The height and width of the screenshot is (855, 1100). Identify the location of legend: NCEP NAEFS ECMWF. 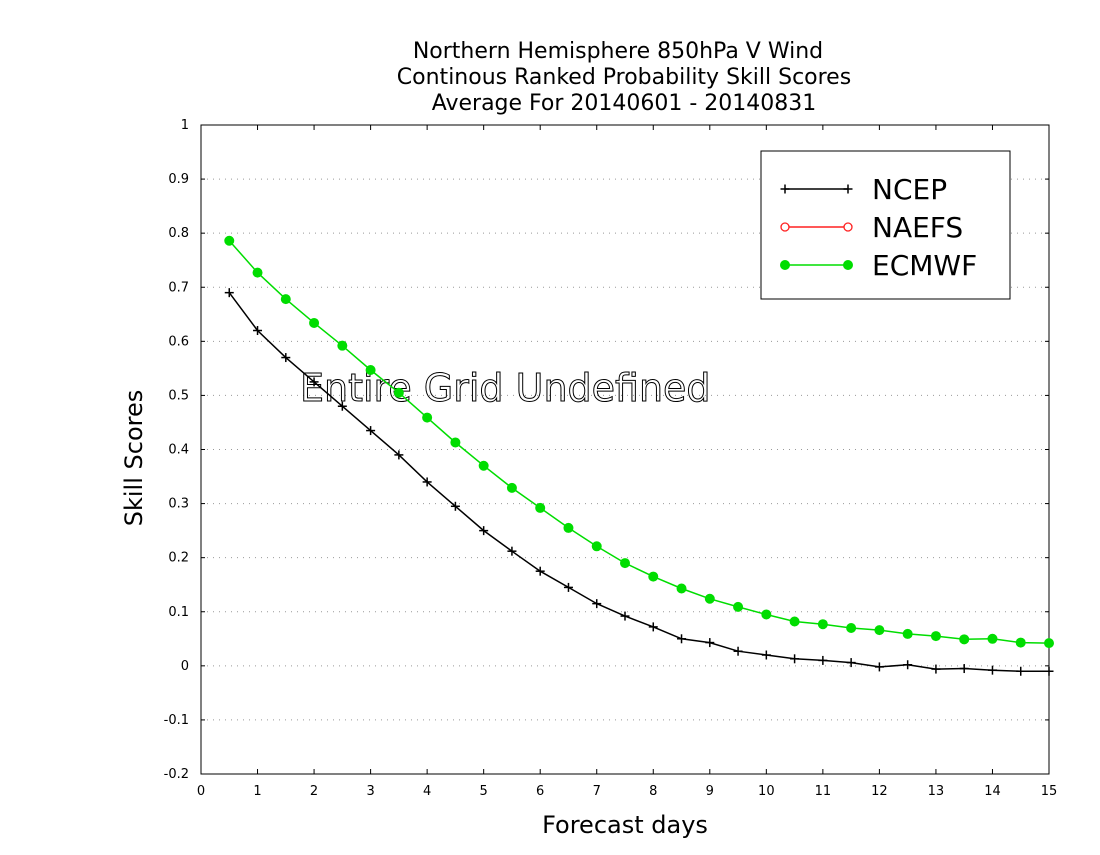
(885, 225).